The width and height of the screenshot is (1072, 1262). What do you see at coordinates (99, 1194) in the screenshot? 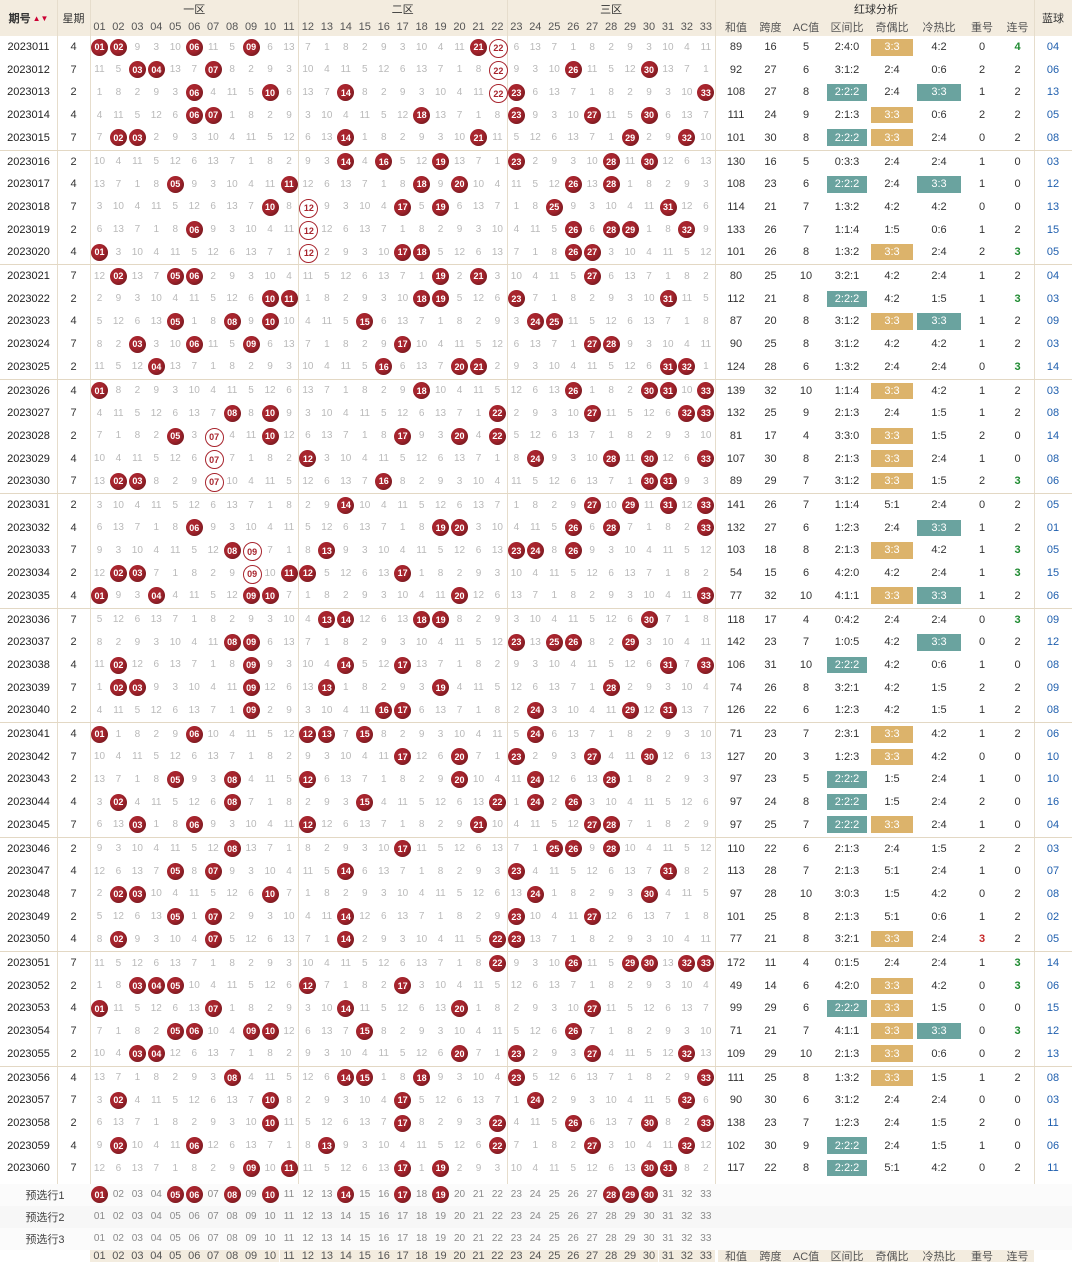
I see `preselect-ball: 01` at bounding box center [99, 1194].